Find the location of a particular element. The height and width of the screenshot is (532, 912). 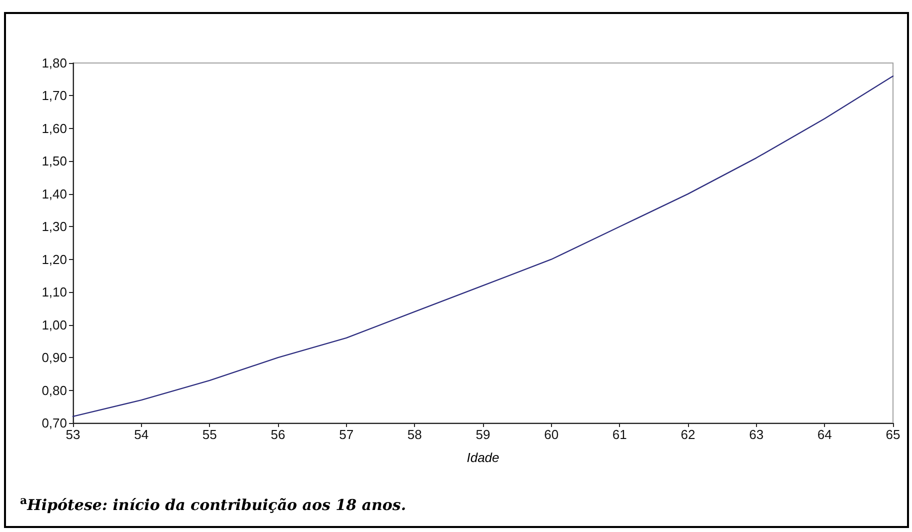

y-tick-label: 1,00 is located at coordinates (54, 324).